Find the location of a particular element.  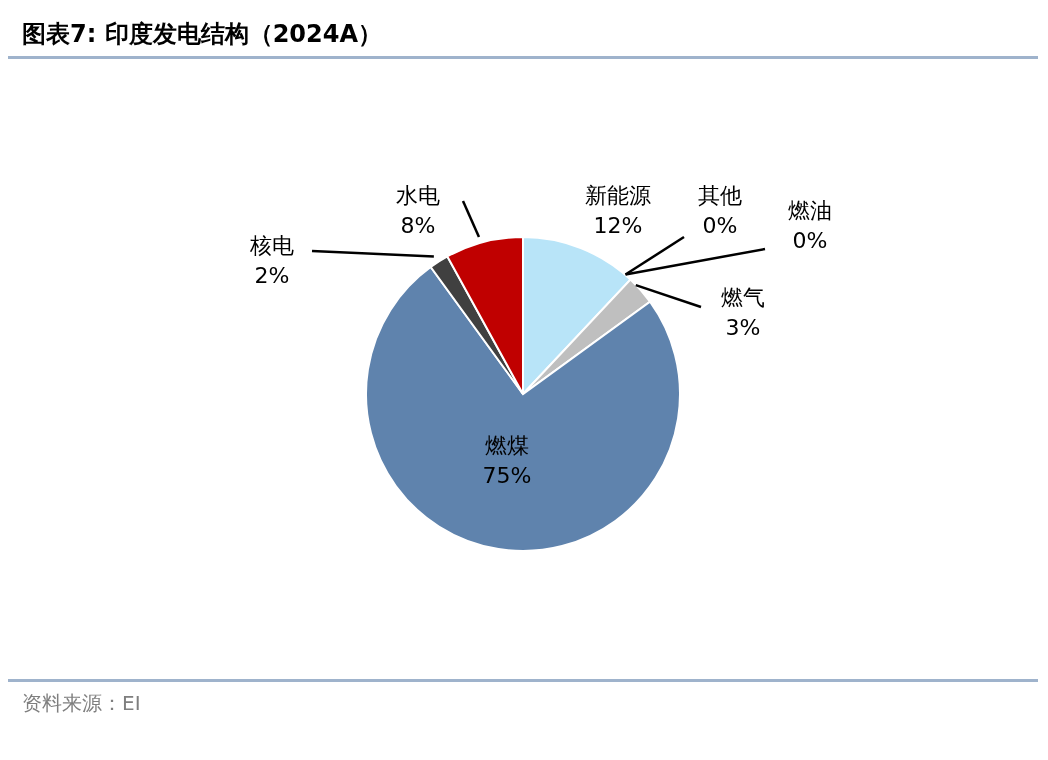

category-label: 其他 is located at coordinates (720, 195).